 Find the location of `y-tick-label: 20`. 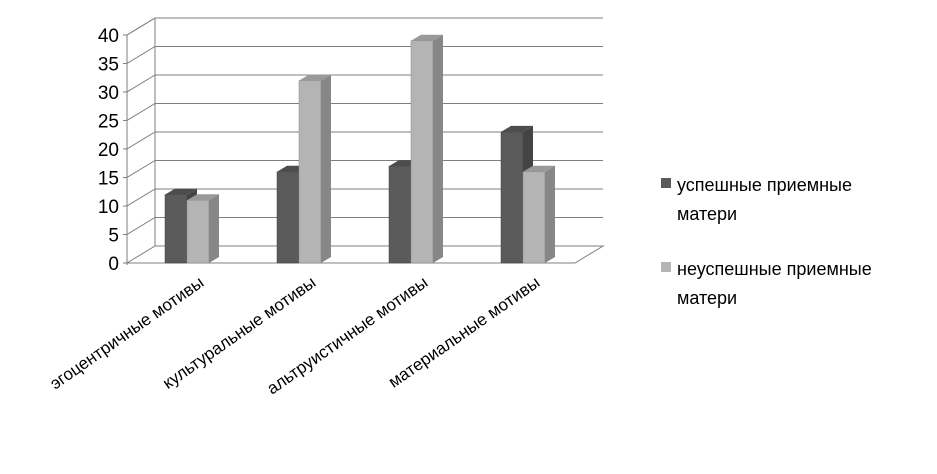

y-tick-label: 20 is located at coordinates (108, 150).